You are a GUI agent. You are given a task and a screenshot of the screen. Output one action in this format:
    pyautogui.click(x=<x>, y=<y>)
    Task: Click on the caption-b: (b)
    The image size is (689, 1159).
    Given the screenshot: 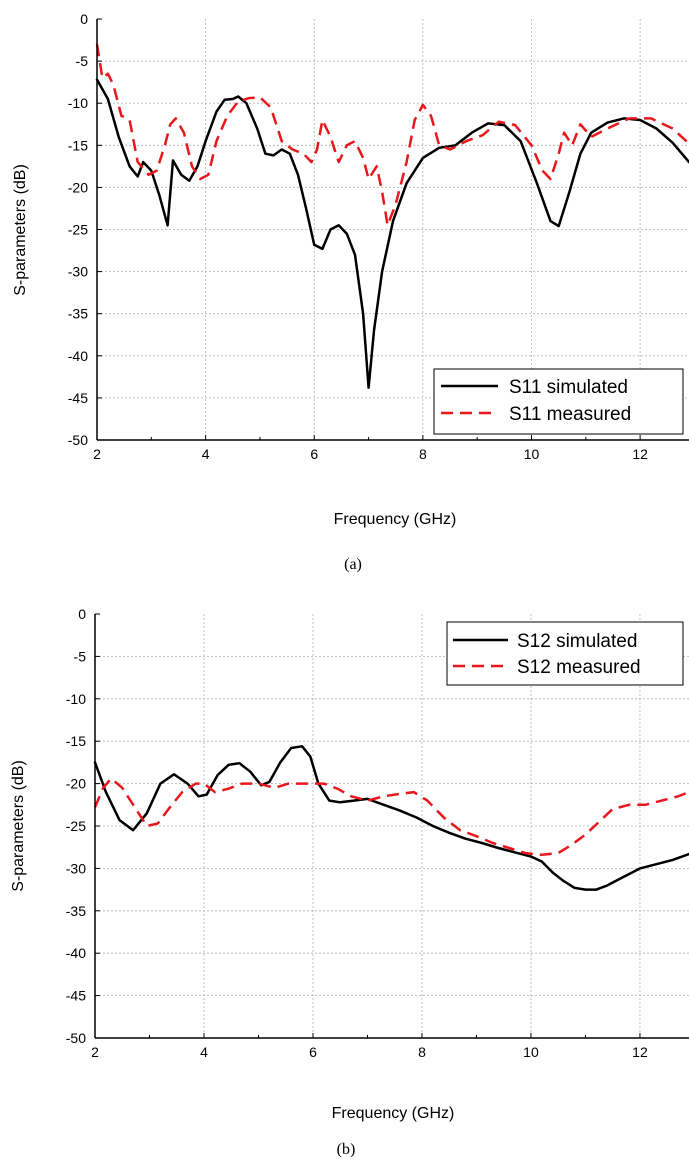 What is the action you would take?
    pyautogui.click(x=346, y=1149)
    